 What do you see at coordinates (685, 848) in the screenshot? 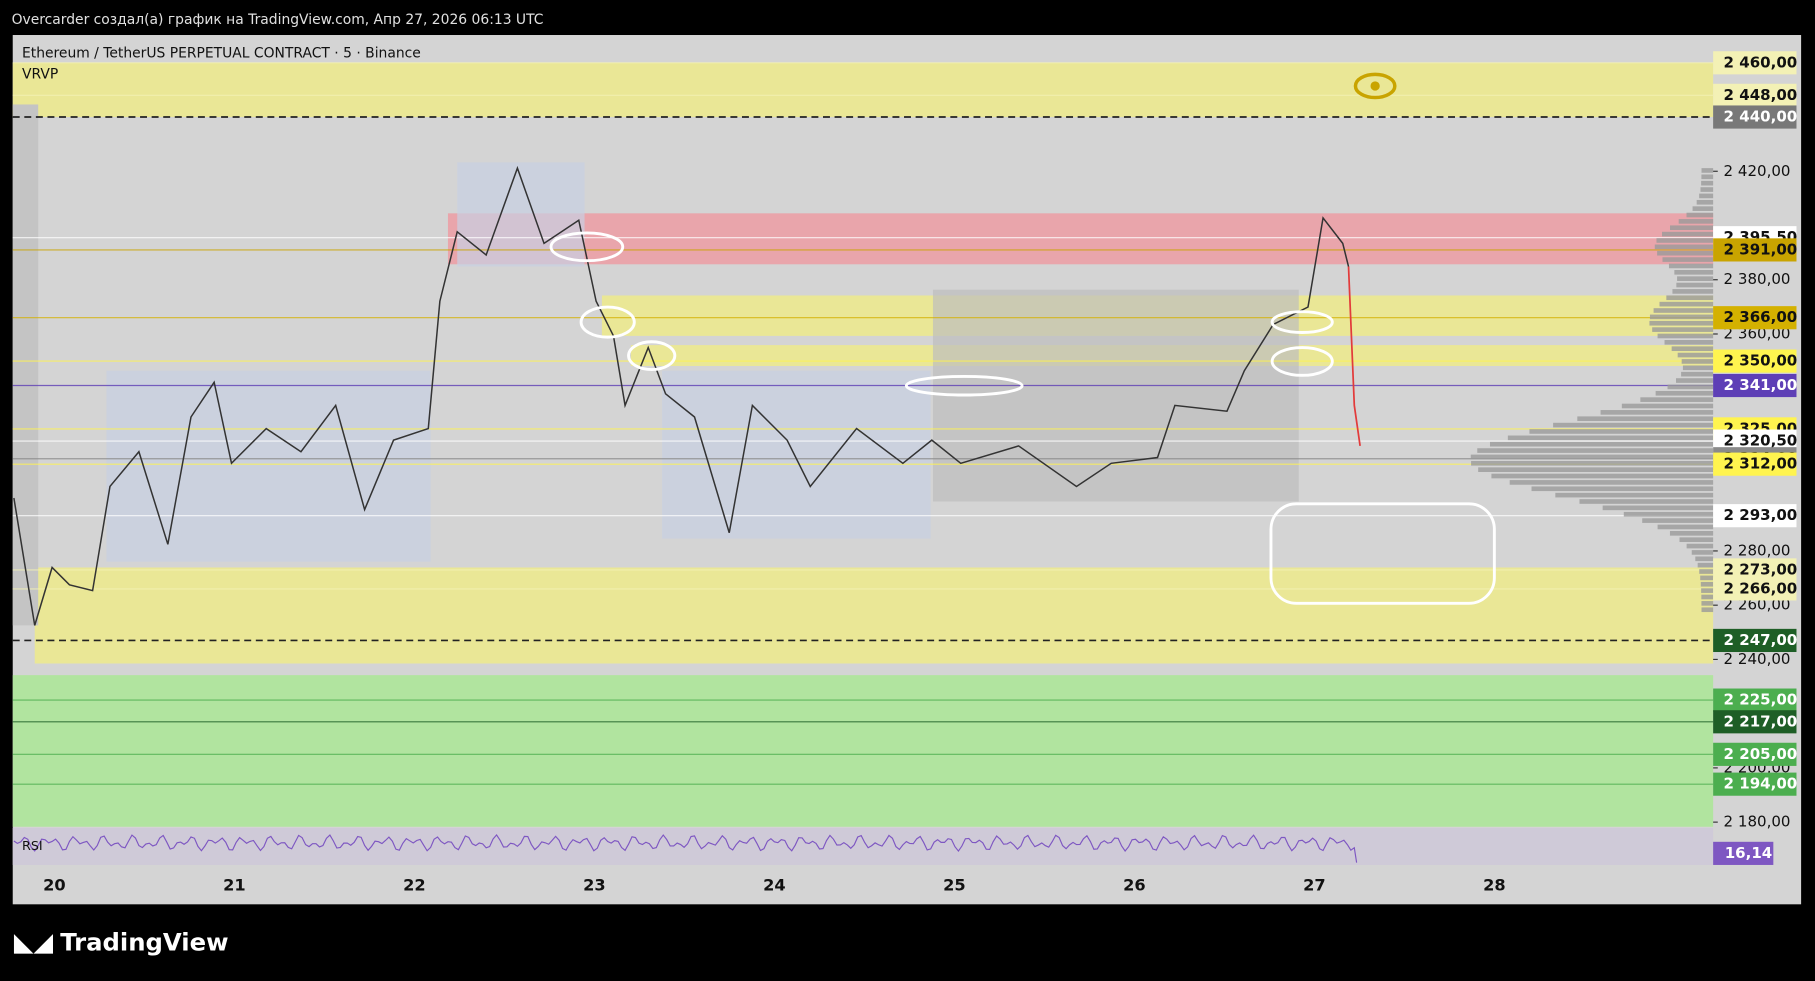
I see `rsi-line` at bounding box center [685, 848].